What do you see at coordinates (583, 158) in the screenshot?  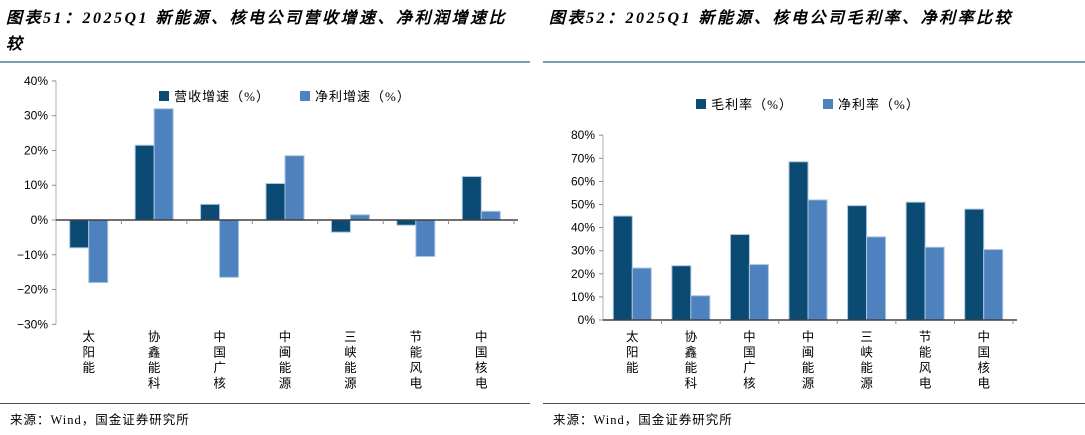 I see `y-tick-label: 70%` at bounding box center [583, 158].